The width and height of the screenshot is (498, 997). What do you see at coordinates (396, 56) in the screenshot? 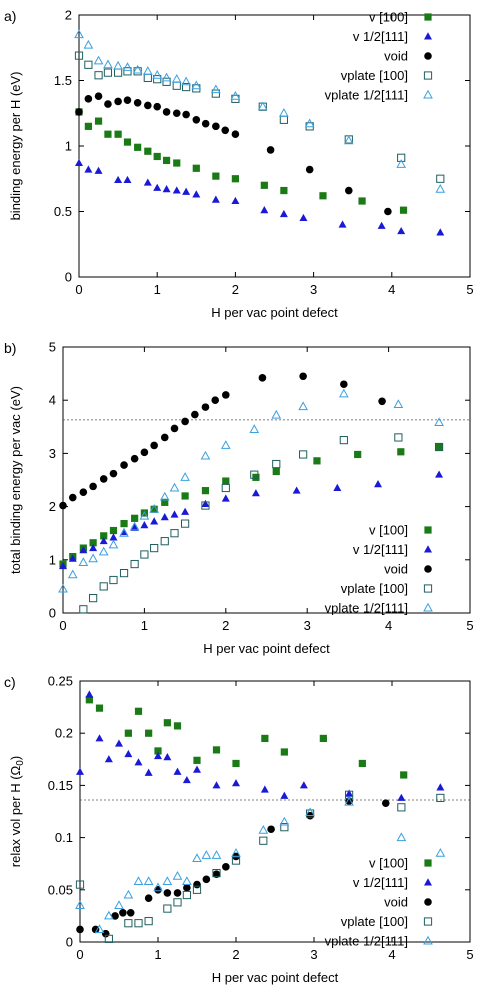
I see `legend-label: void` at bounding box center [396, 56].